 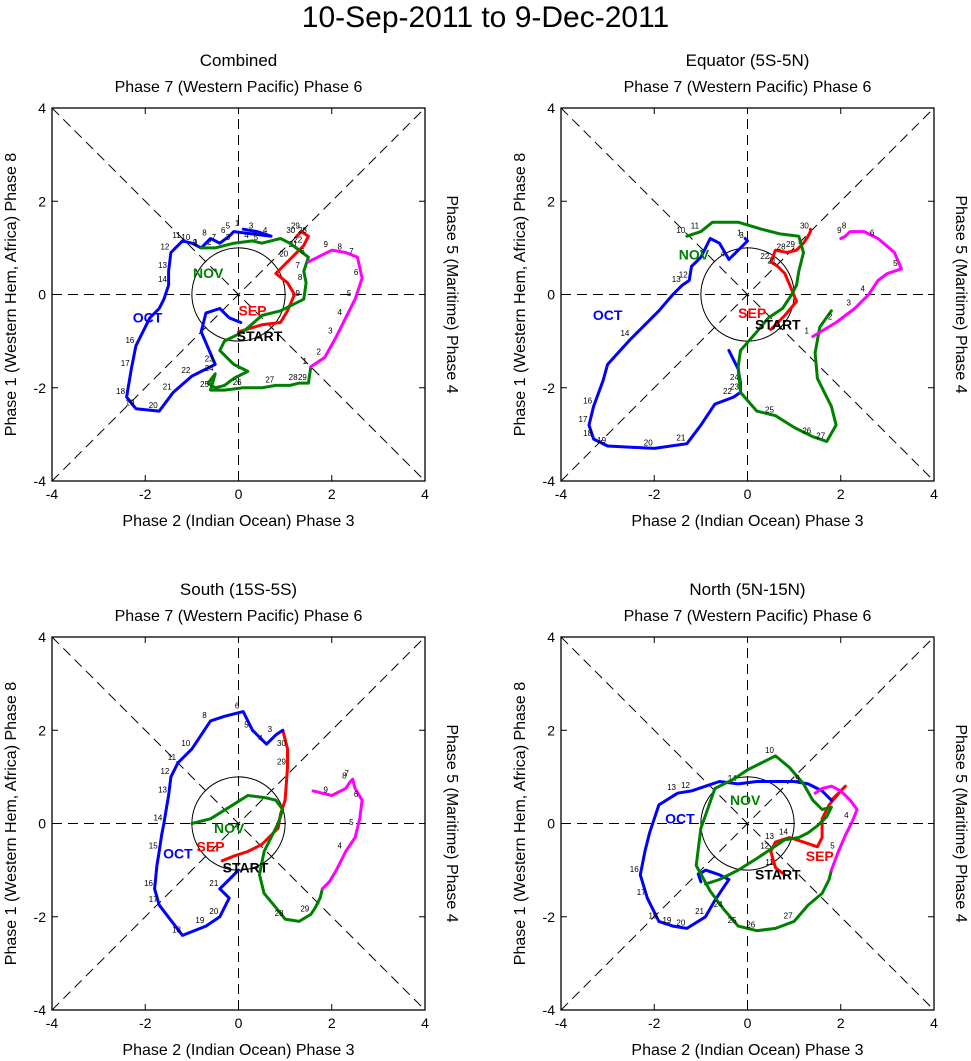 What do you see at coordinates (634, 869) in the screenshot?
I see `day-label: 16` at bounding box center [634, 869].